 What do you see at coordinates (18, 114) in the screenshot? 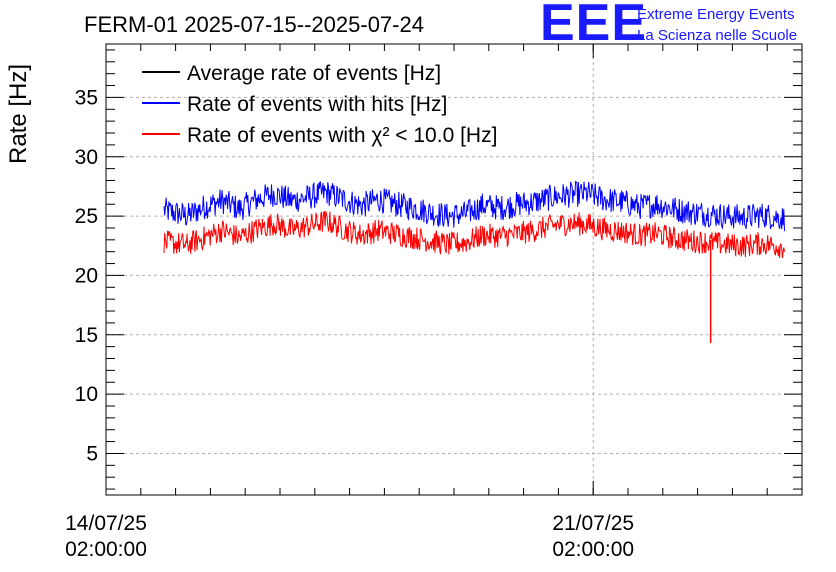
I see `y-axis-label: Rate [Hz]` at bounding box center [18, 114].